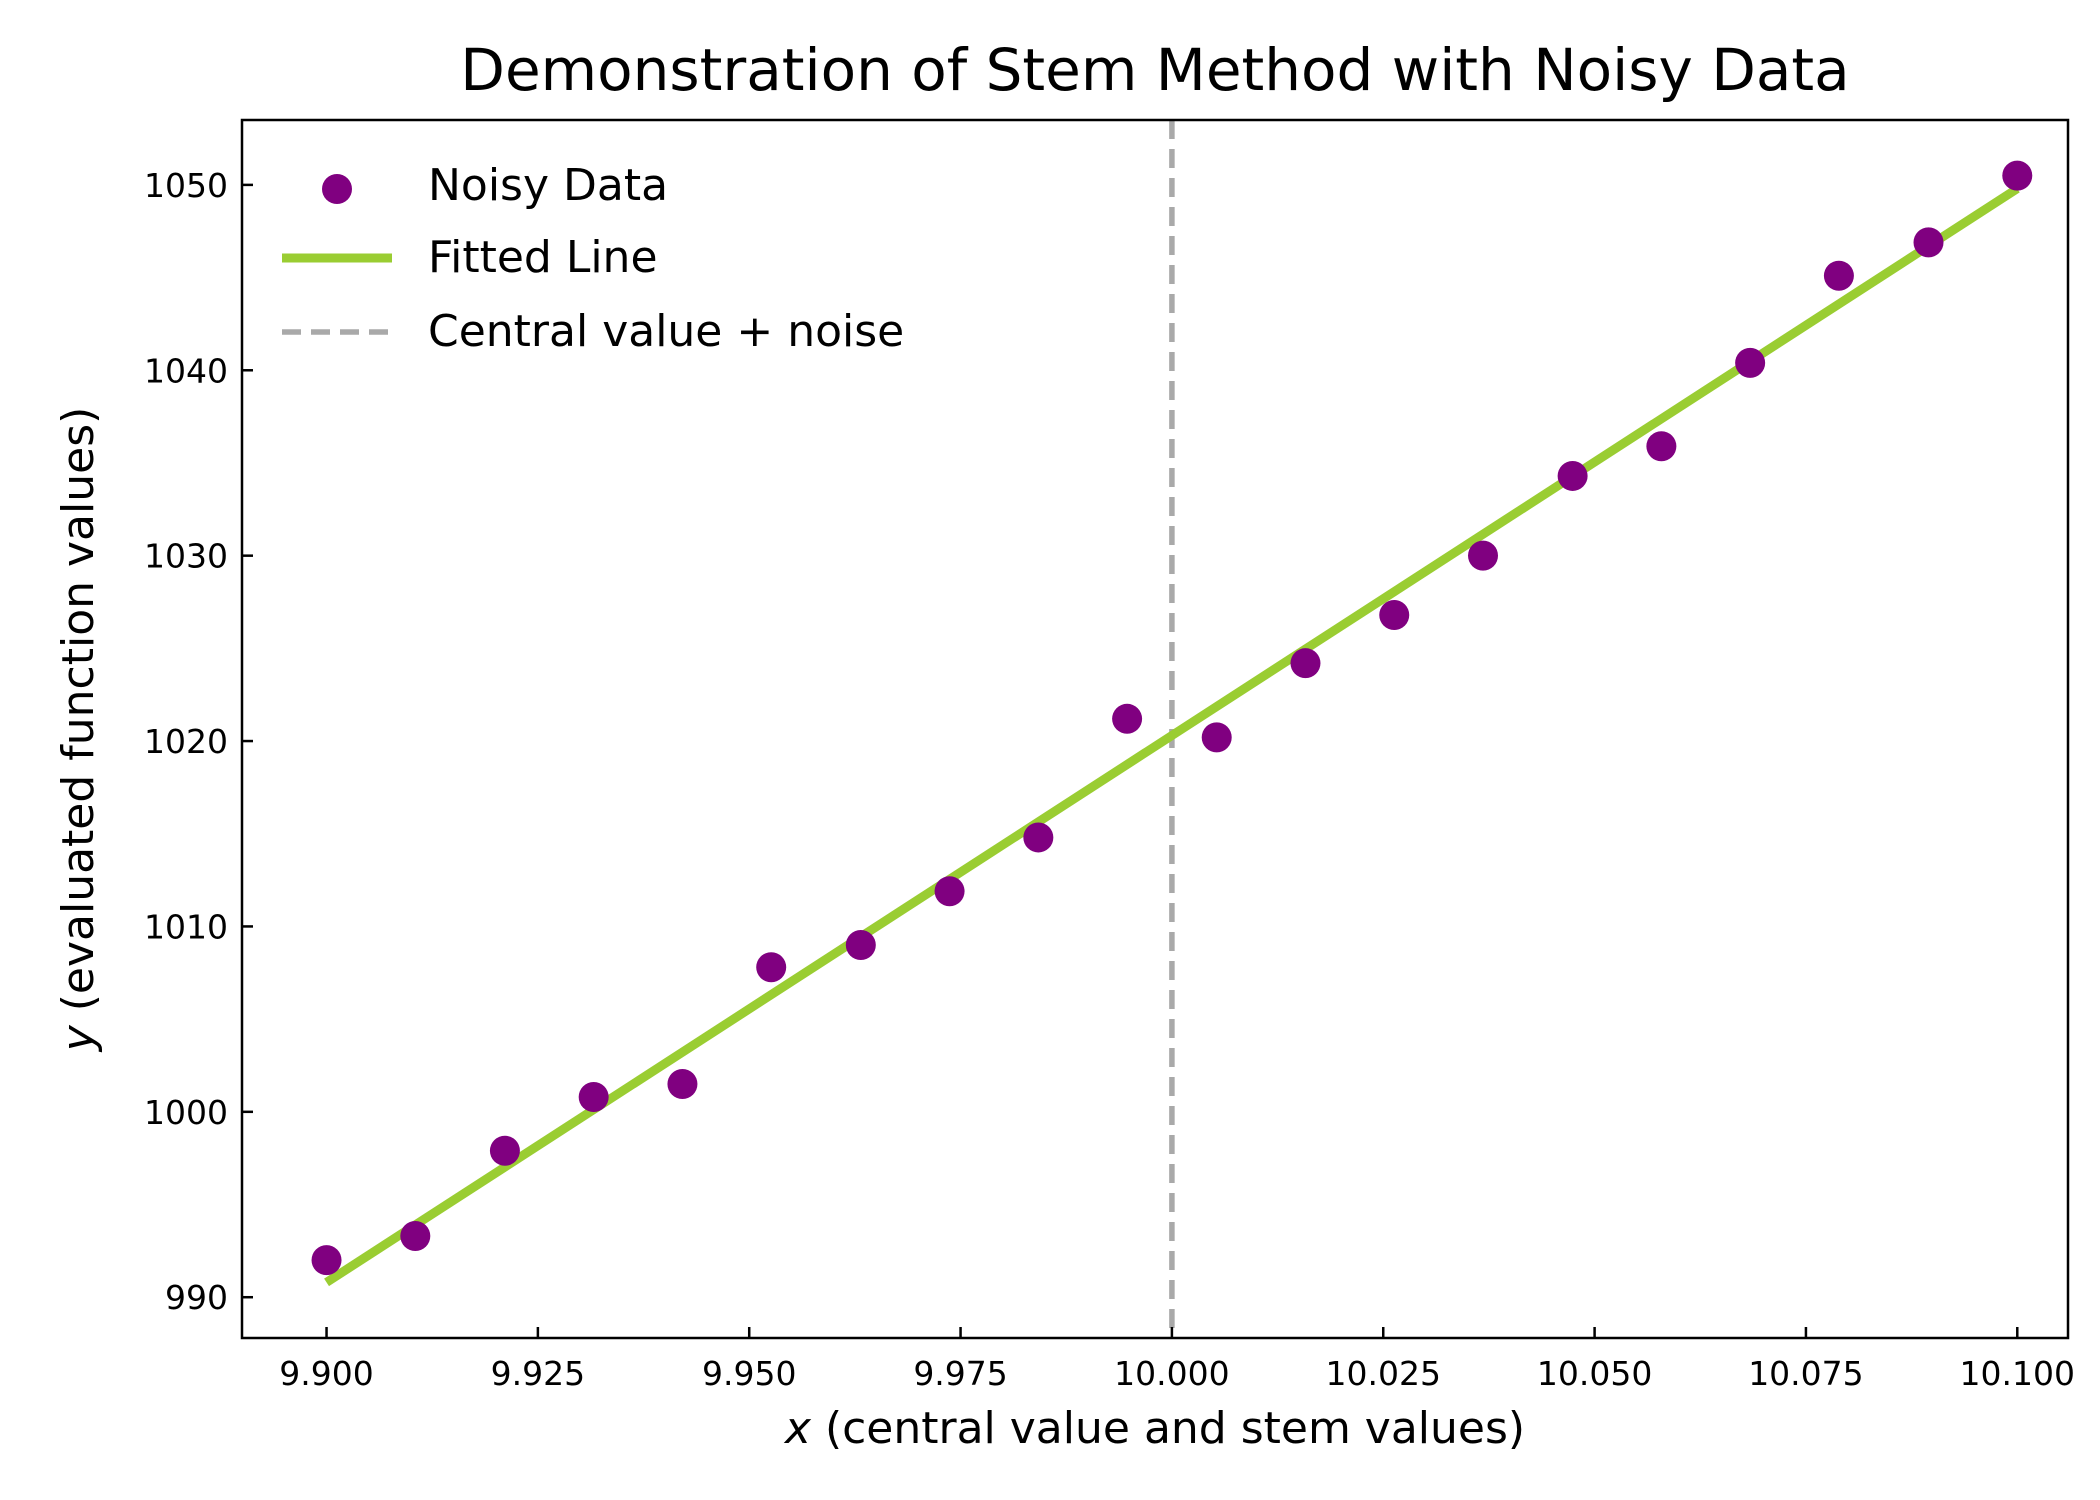 This screenshot has width=2100, height=1500. Describe the element at coordinates (186, 370) in the screenshot. I see `y-tick-label: 1040` at that location.